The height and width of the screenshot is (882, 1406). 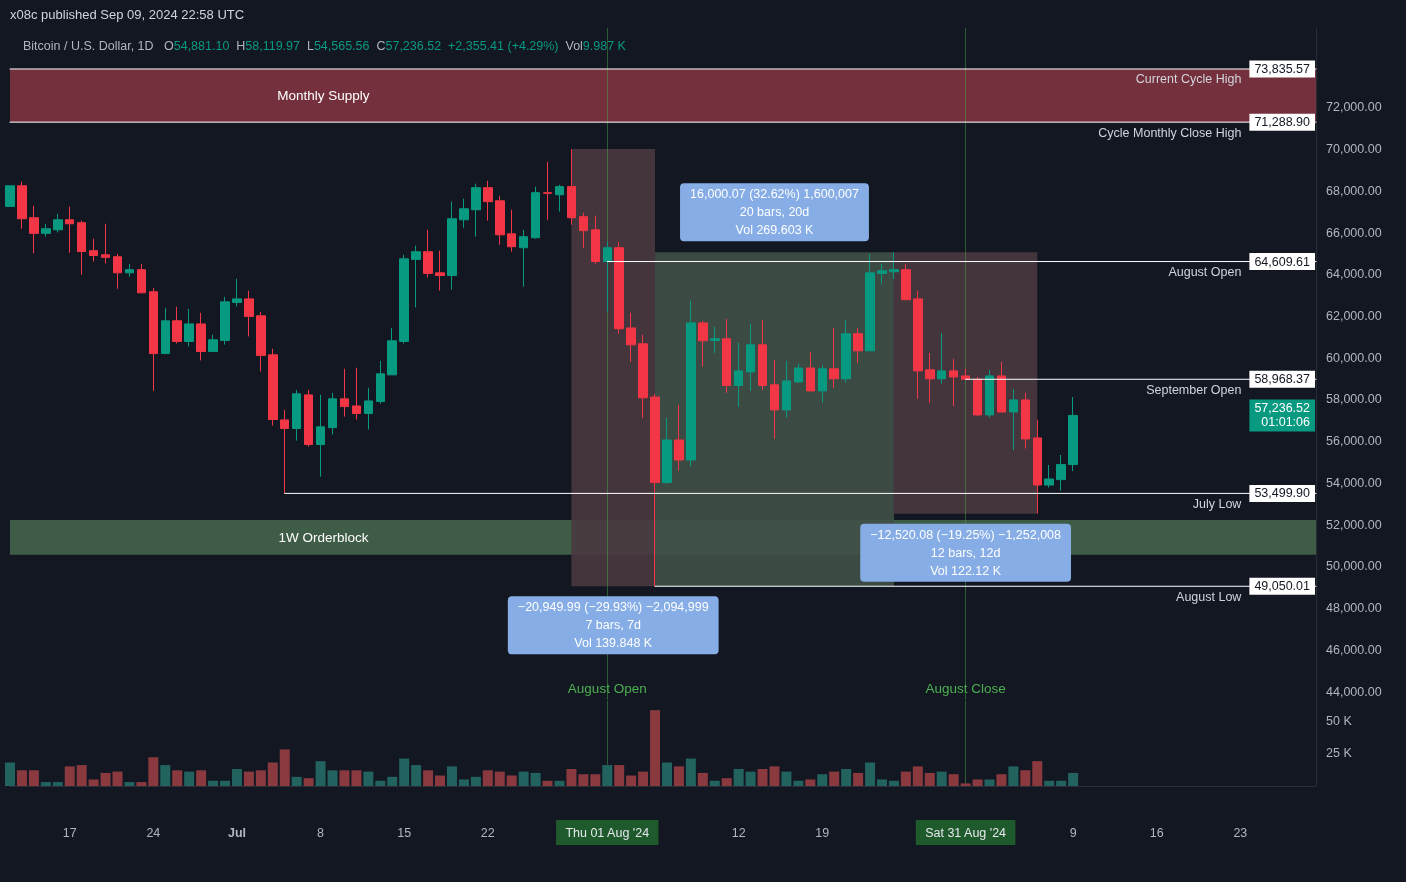 What do you see at coordinates (1073, 832) in the screenshot?
I see `x-tick-label: 9` at bounding box center [1073, 832].